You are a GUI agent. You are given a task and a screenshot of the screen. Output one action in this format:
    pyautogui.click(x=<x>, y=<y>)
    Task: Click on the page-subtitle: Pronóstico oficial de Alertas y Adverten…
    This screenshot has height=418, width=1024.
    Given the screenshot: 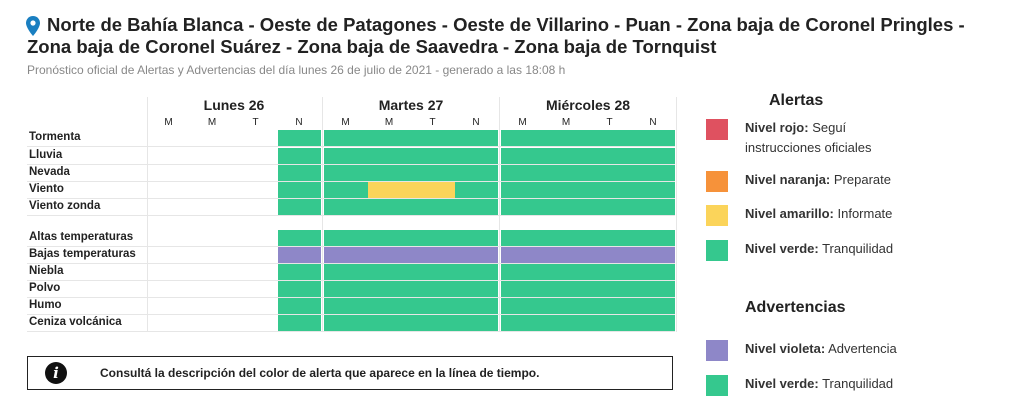 What is the action you would take?
    pyautogui.click(x=296, y=70)
    